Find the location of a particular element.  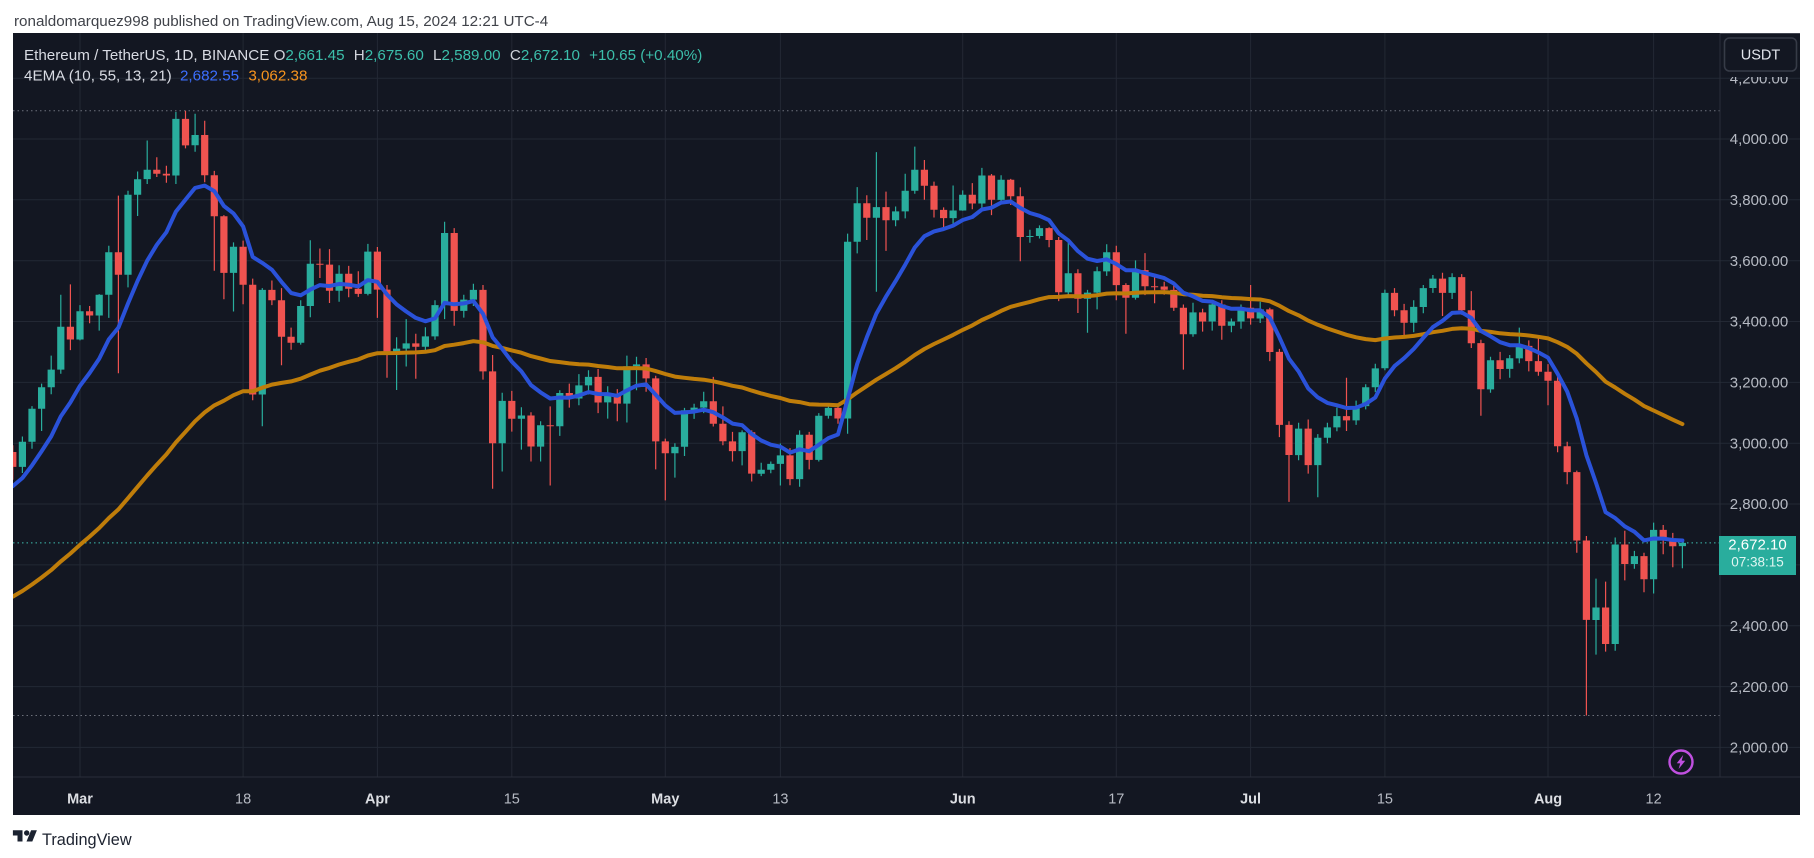

svg-text: 3,200.00 is located at coordinates (1759, 383).